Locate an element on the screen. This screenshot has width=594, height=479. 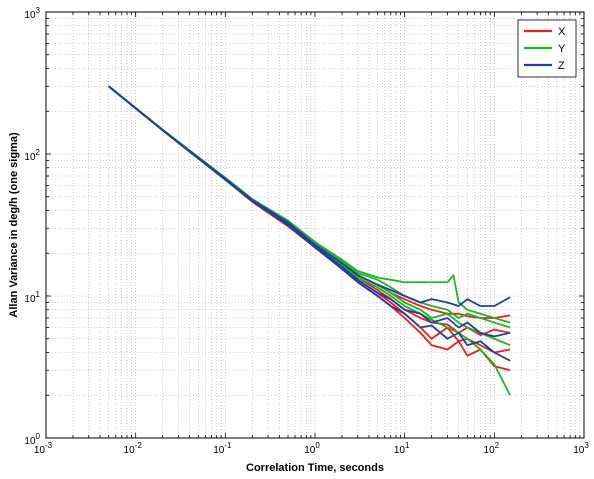
x-tick-label-exponent: 0 is located at coordinates (317, 445).